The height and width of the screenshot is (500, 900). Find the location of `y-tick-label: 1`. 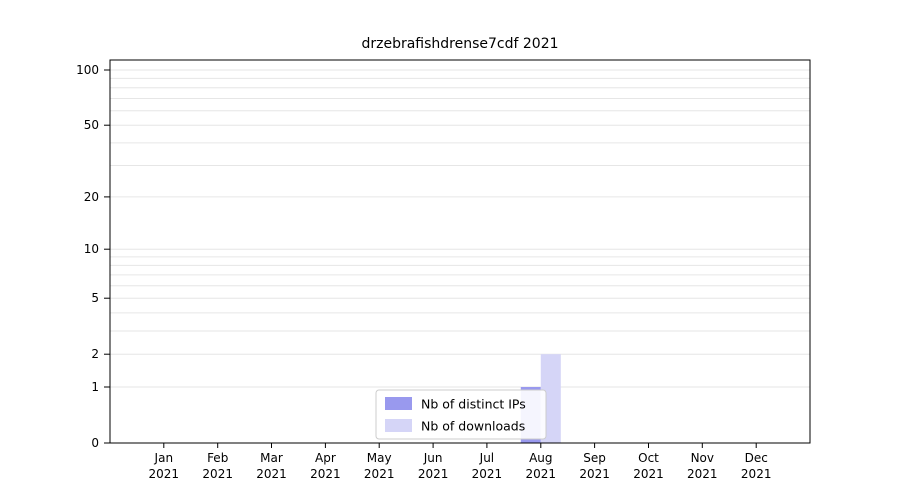

y-tick-label: 1 is located at coordinates (95, 387).